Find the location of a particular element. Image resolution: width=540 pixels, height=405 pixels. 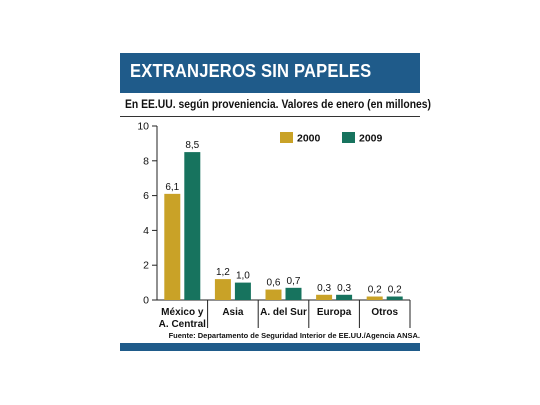

chart-title: EXTRANJEROS SIN PAPELES is located at coordinates (251, 71).